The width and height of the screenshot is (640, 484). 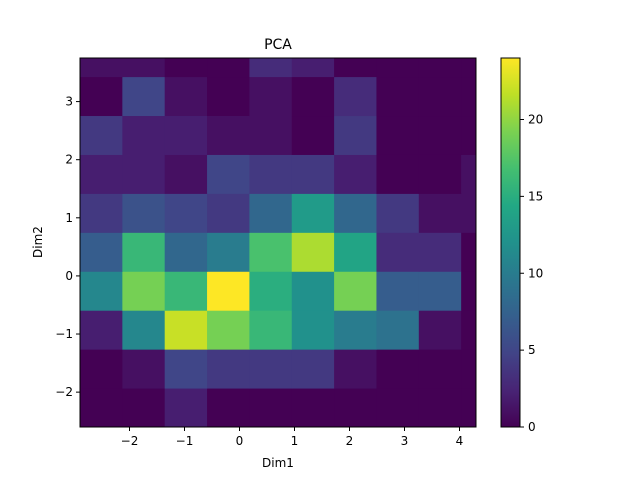 What do you see at coordinates (69, 218) in the screenshot?
I see `y-tick-label: 1` at bounding box center [69, 218].